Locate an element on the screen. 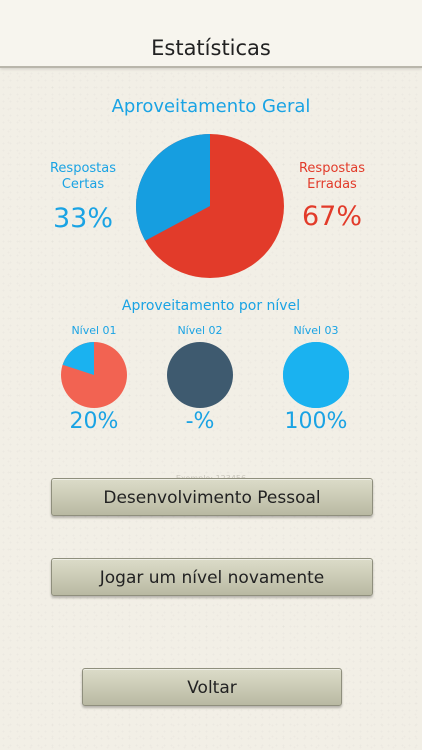  page-title: Estatísticas is located at coordinates (211, 48).